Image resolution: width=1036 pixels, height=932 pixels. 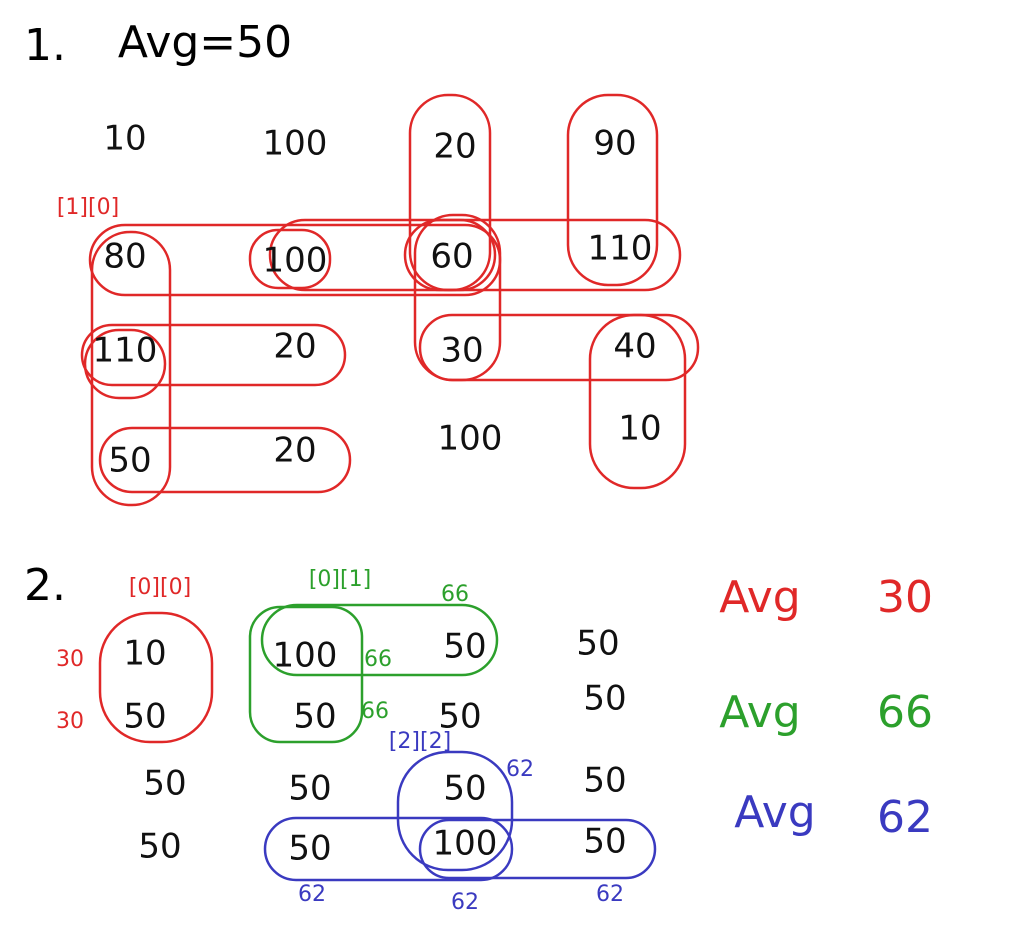 I want to click on section-number: 1., so click(x=45, y=45).